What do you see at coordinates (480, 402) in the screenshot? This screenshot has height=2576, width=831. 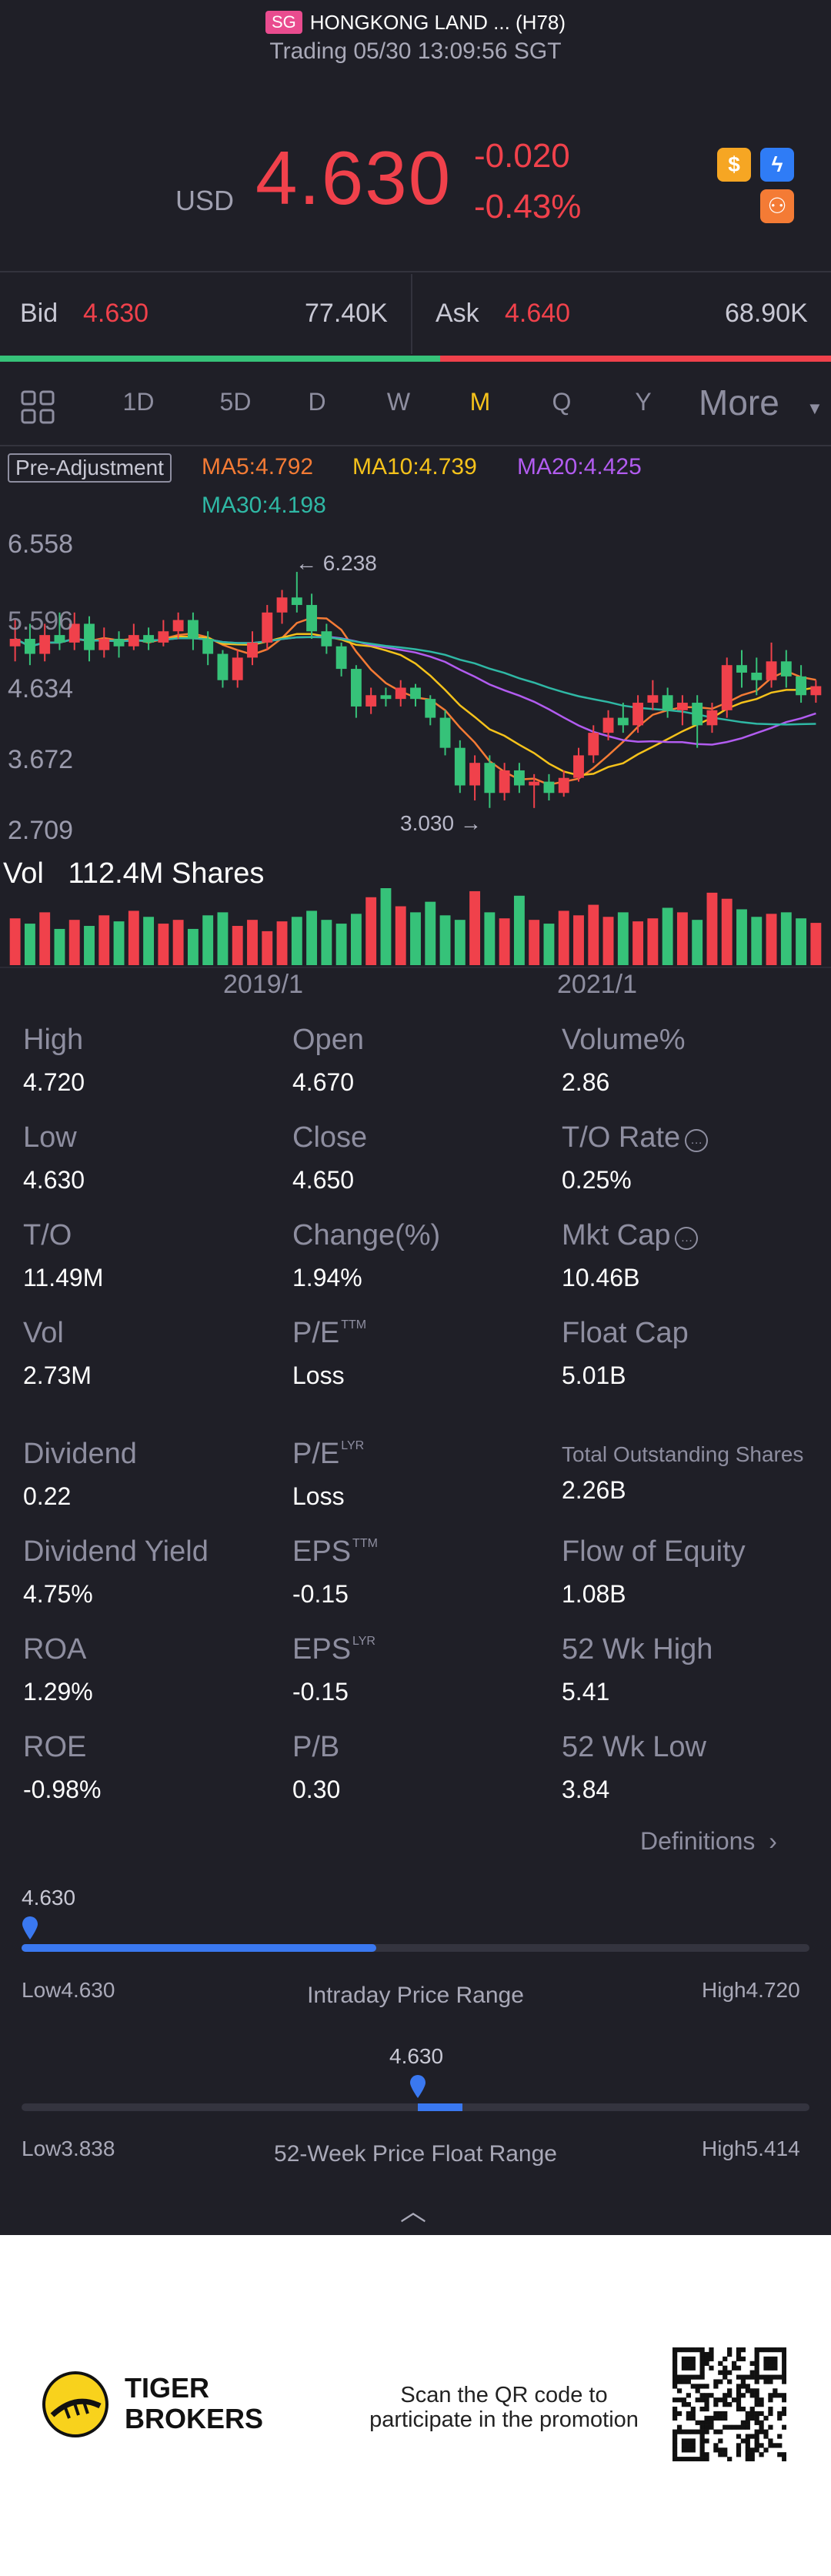 I see `tab-m: M` at bounding box center [480, 402].